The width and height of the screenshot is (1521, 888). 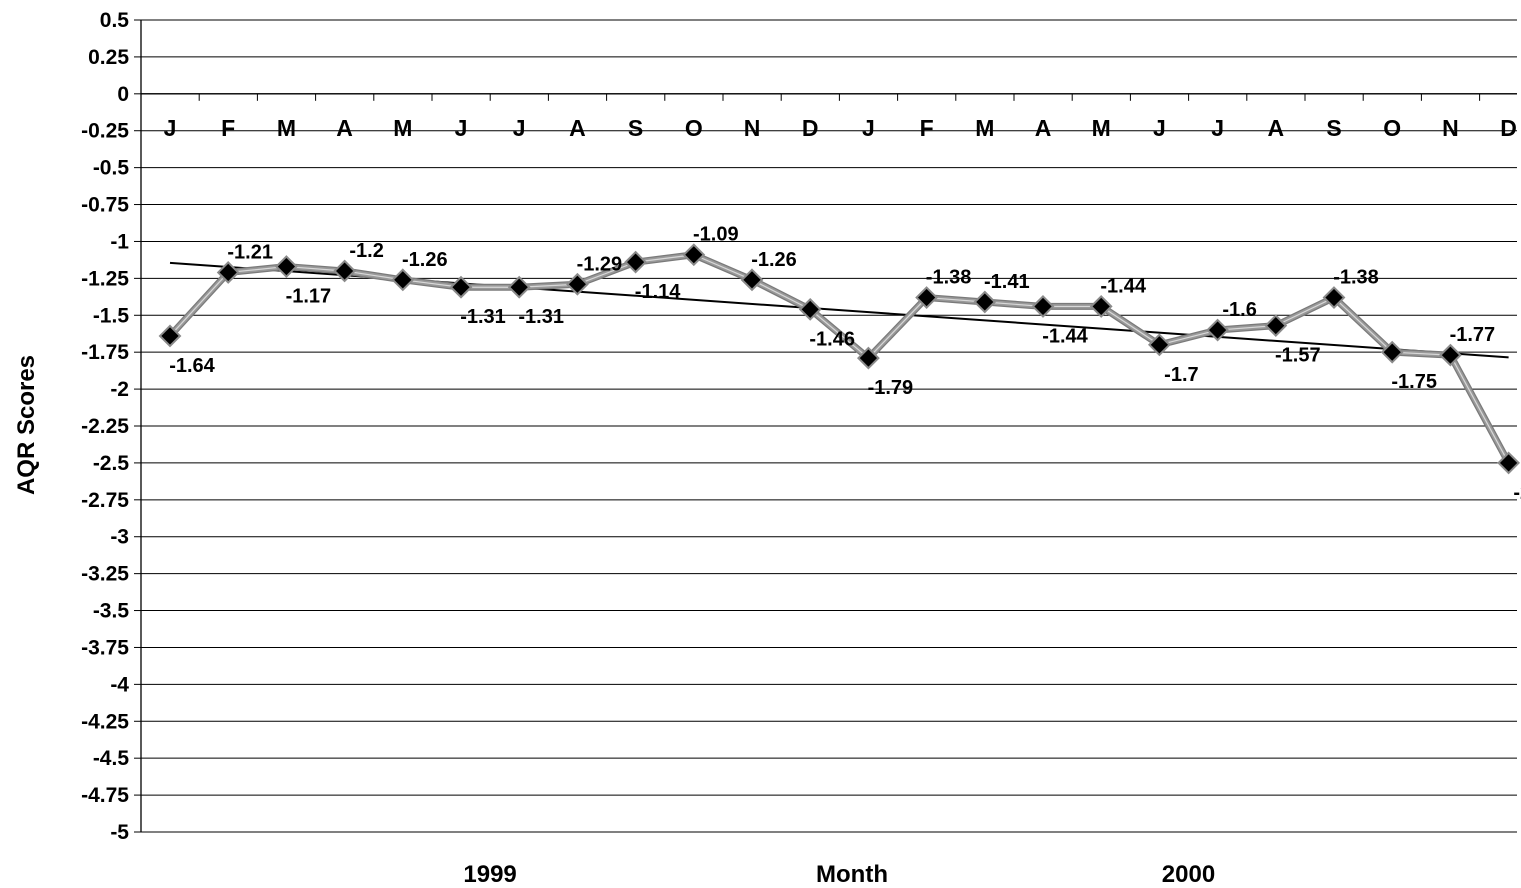 I want to click on y-tick-label: -2.75, so click(x=105, y=500).